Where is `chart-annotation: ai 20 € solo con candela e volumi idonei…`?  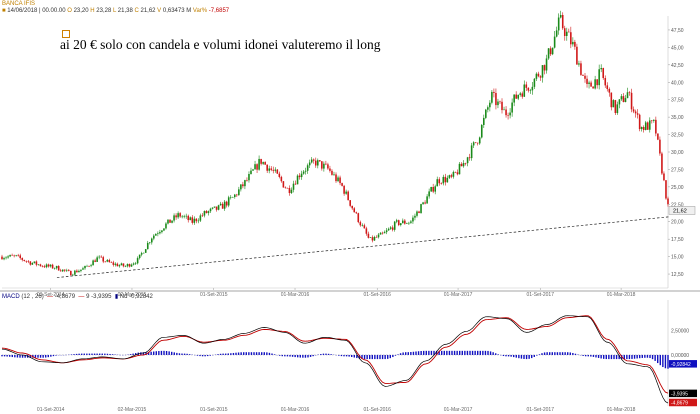
chart-annotation: ai 20 € solo con candela e volumi idonei… is located at coordinates (220, 44).